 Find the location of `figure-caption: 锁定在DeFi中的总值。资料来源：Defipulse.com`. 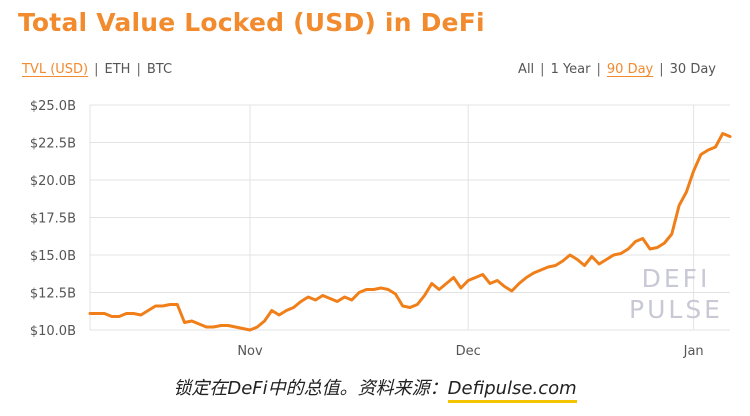

figure-caption: 锁定在DeFi中的总值。资料来源：Defipulse.com is located at coordinates (375, 388).